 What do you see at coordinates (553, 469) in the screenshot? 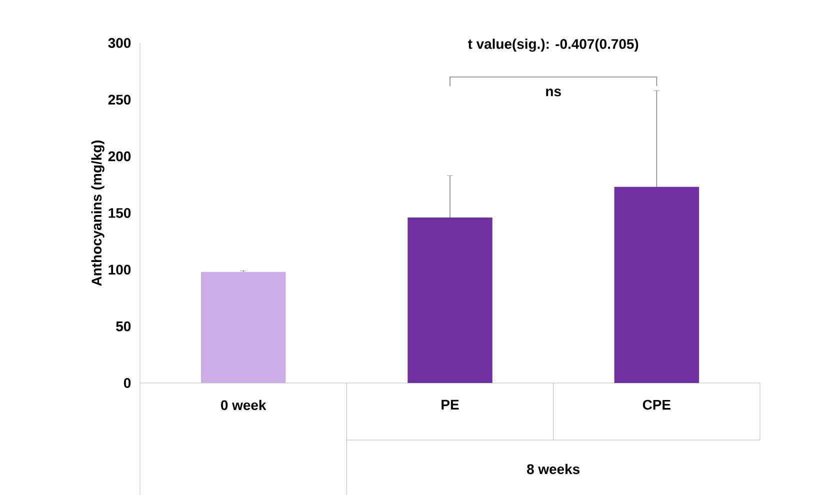
I see `text: 8 weeks` at bounding box center [553, 469].